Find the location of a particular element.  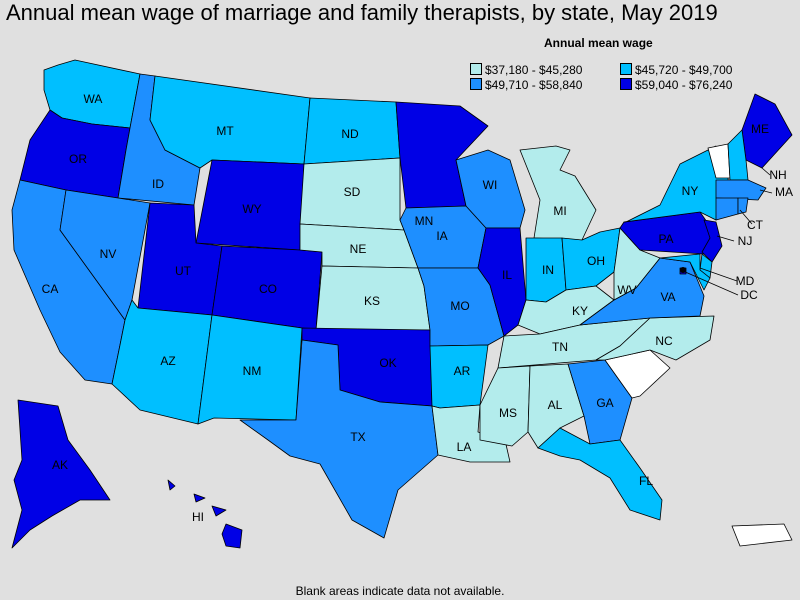

state-label-co: CO is located at coordinates (268, 289).